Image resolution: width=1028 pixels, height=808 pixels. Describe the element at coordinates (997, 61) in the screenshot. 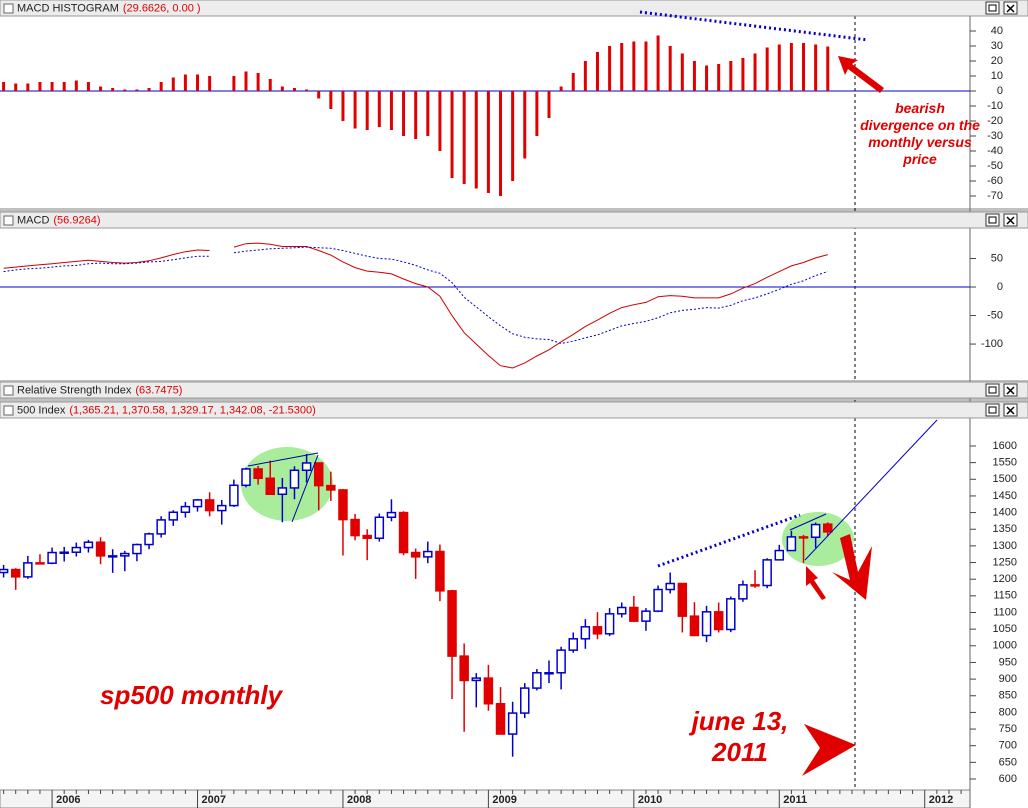

I see `y-tick-label: 20` at that location.